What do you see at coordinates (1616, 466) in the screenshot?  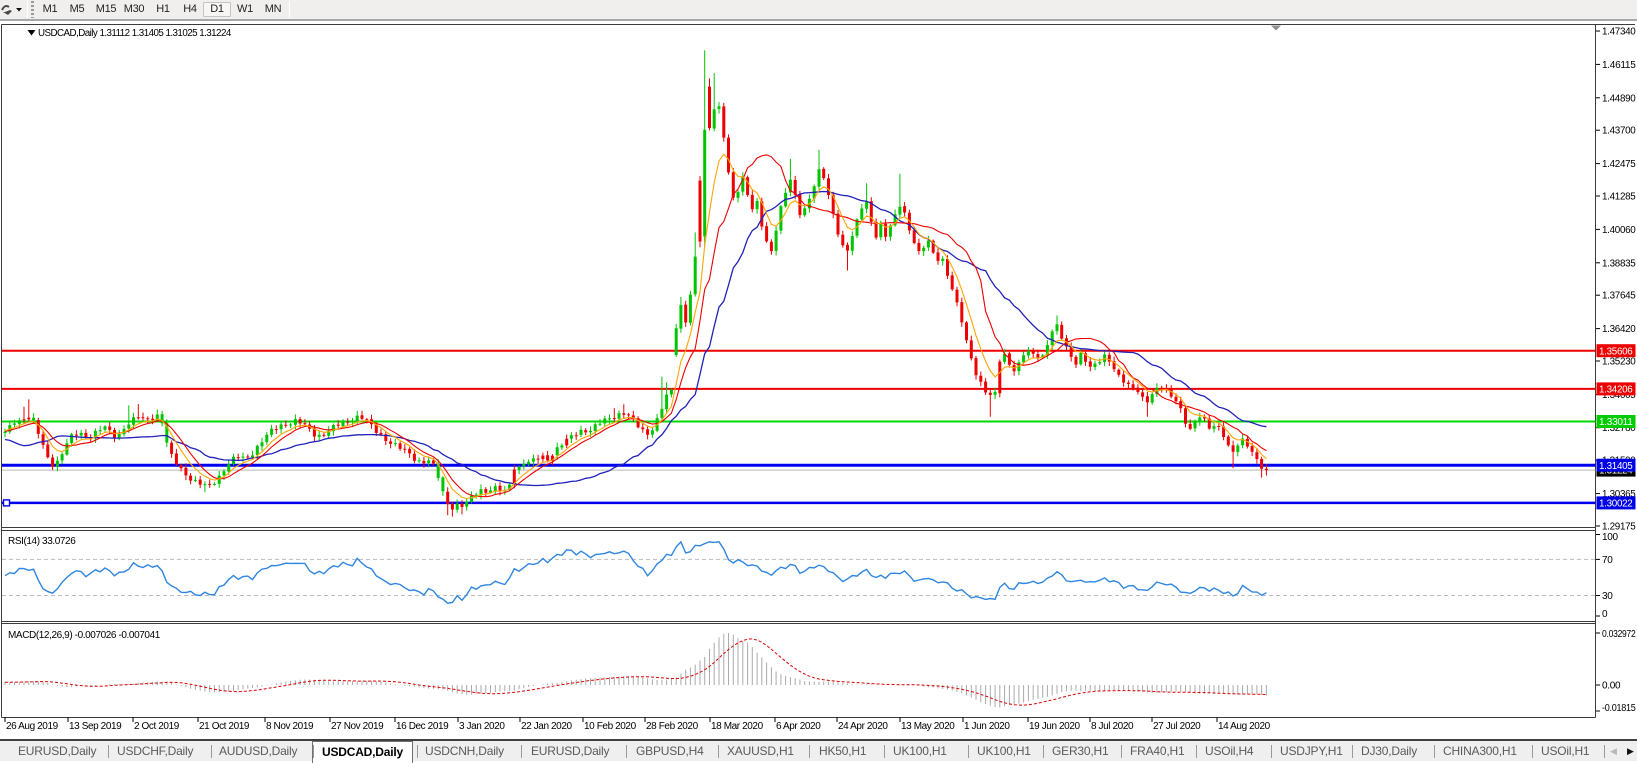 I see `svg-text: 1.31405` at bounding box center [1616, 466].